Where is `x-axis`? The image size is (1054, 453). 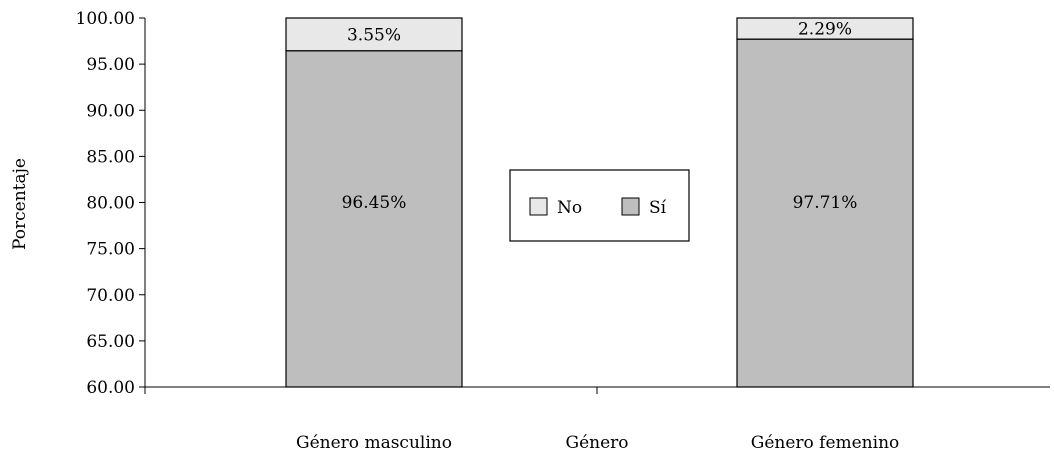
x-axis is located at coordinates (597, 390).